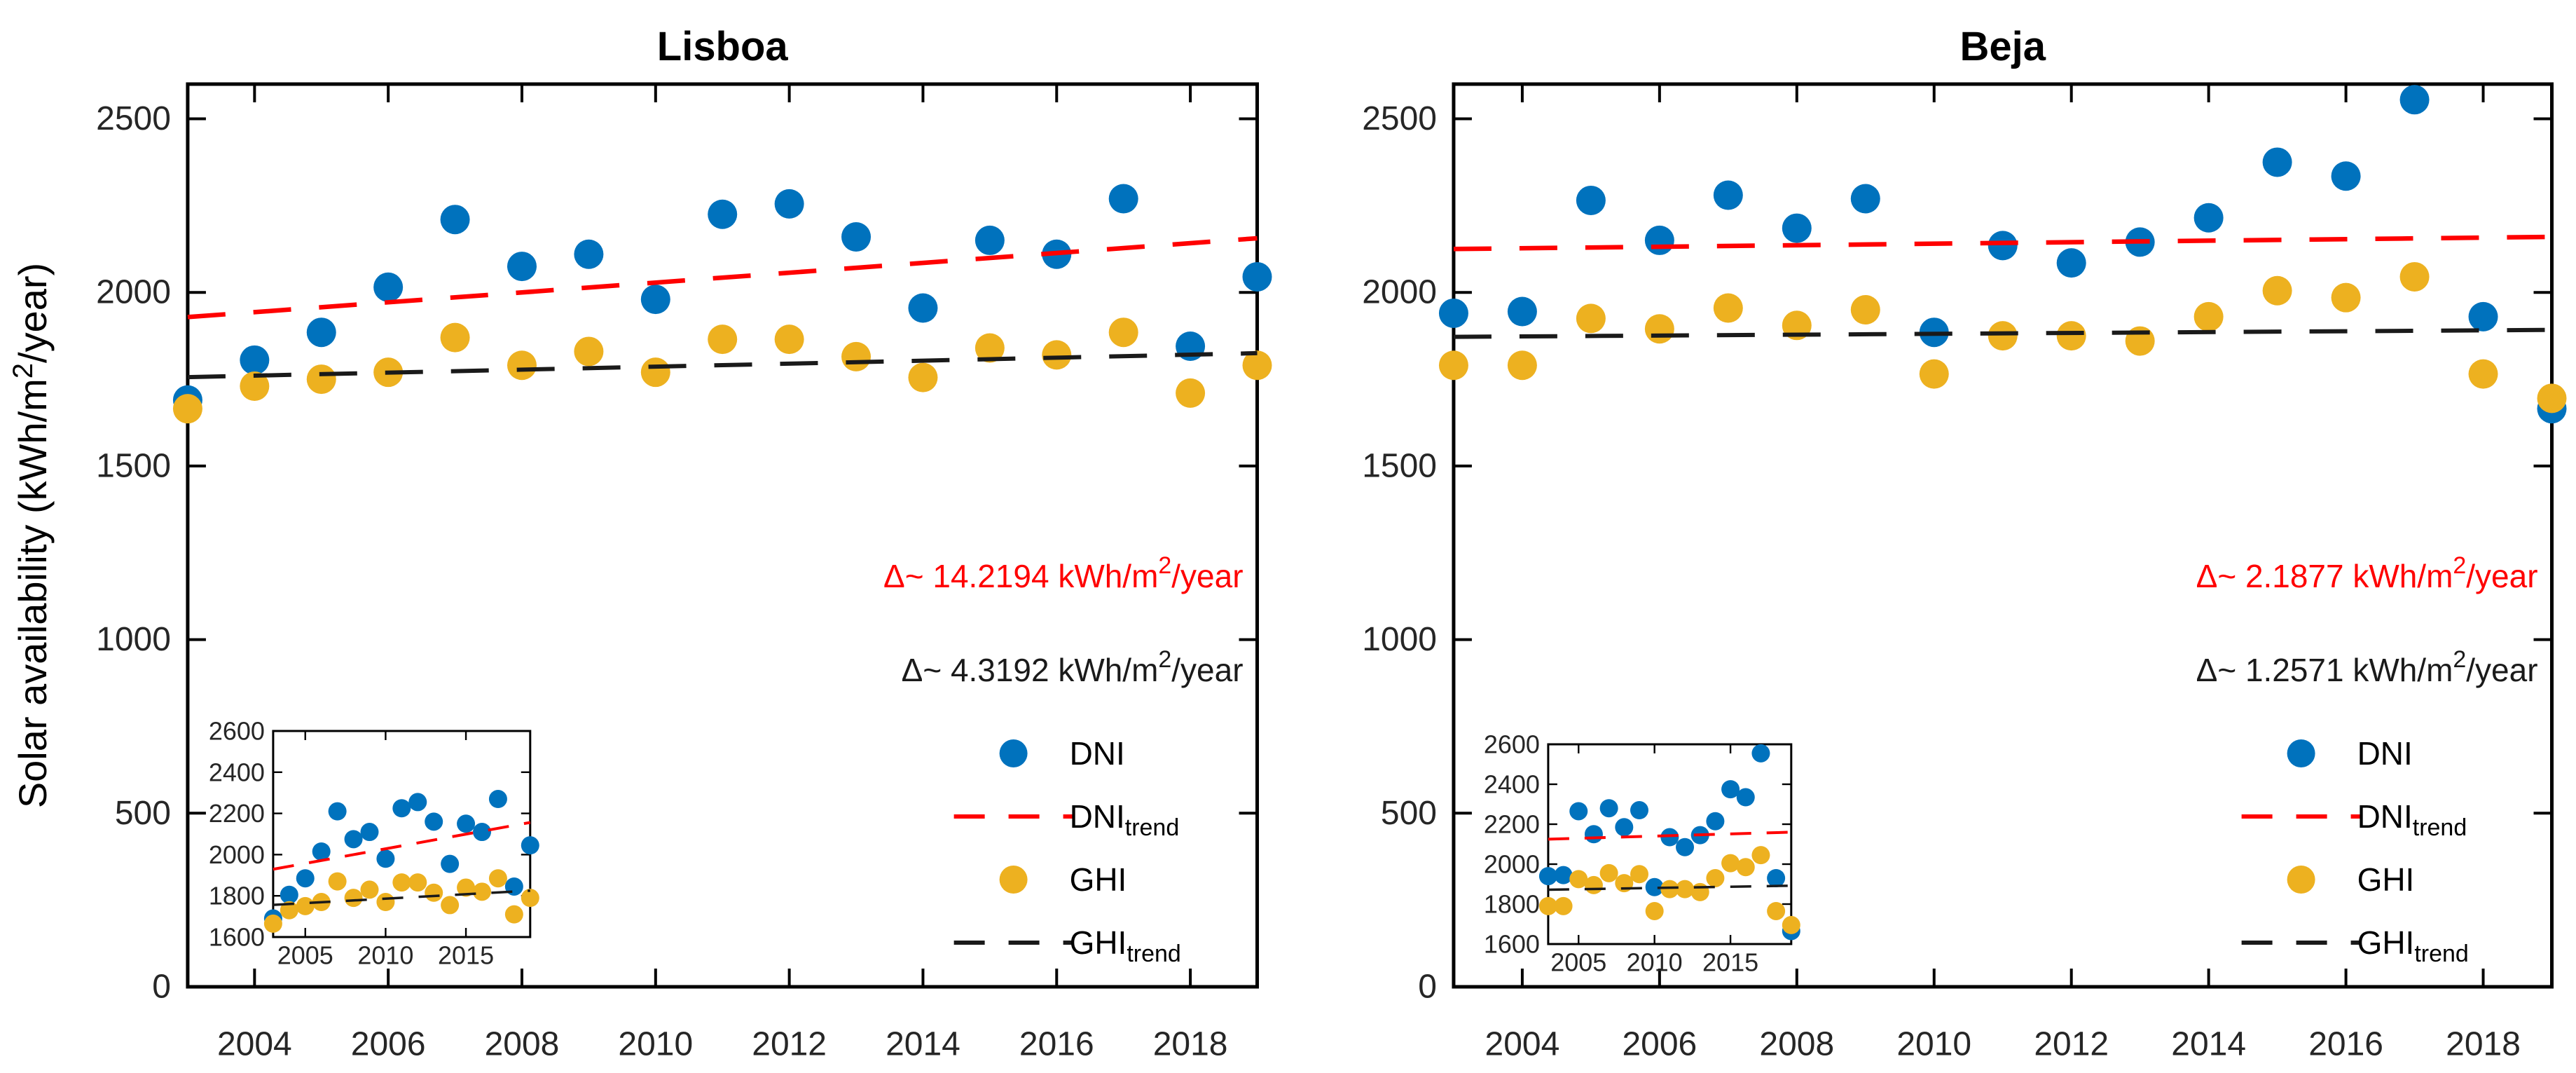  Describe the element at coordinates (133, 465) in the screenshot. I see `y-tick-label: 1500` at that location.